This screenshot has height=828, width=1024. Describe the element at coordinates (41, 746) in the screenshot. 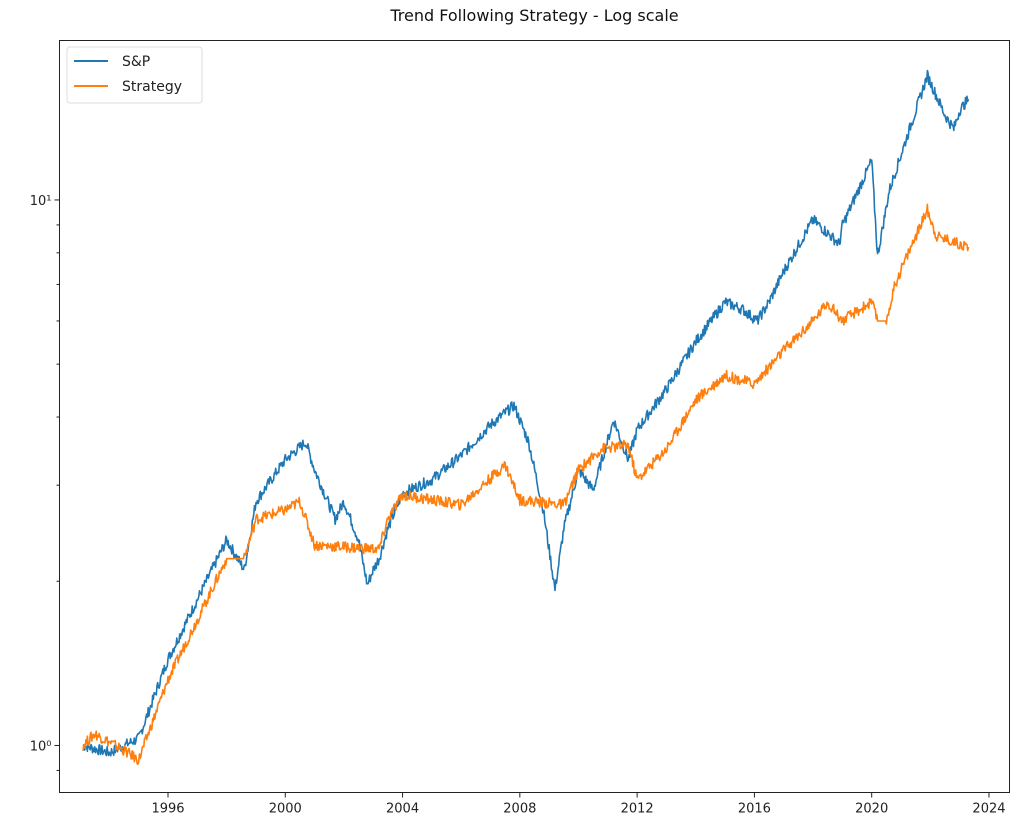

I see `y-tick-label: 10⁰` at that location.